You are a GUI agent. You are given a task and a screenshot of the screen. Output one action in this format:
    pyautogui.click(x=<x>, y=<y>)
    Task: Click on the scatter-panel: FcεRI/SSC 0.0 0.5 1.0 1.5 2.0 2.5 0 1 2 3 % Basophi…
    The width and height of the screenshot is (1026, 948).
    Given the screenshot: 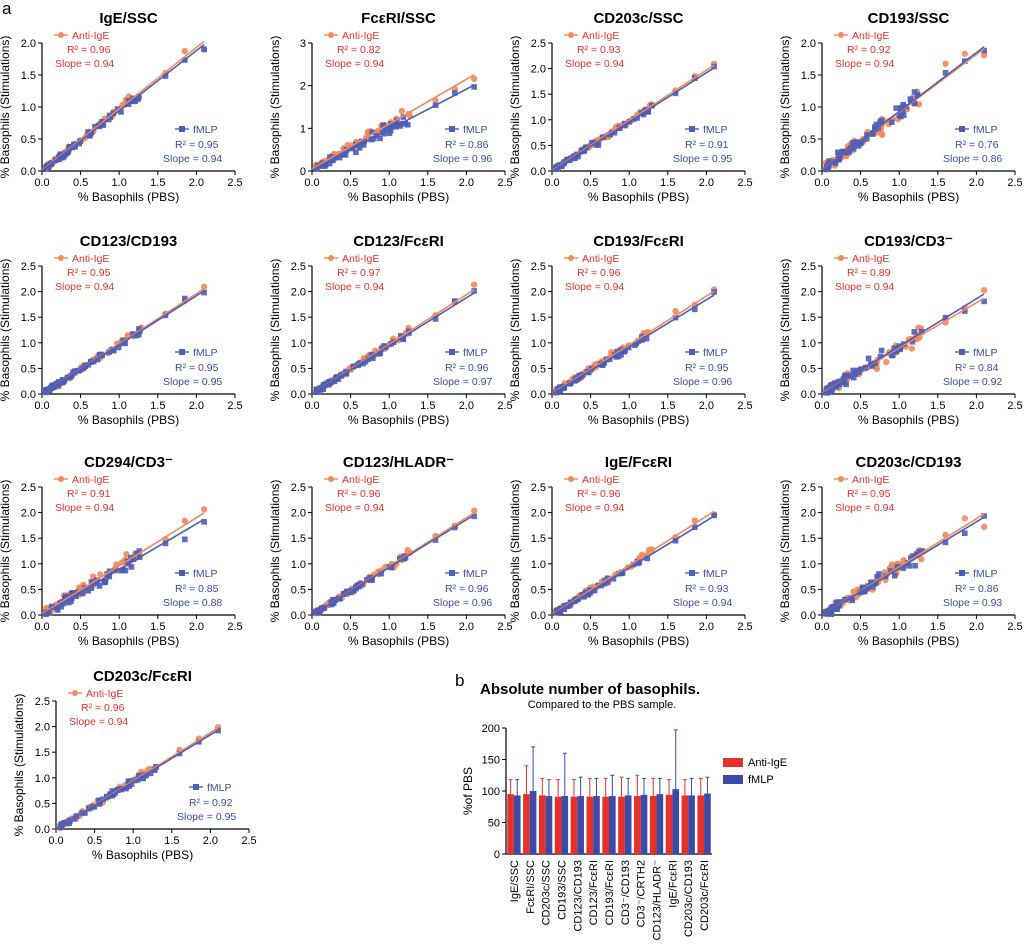 What is the action you would take?
    pyautogui.click(x=390, y=107)
    